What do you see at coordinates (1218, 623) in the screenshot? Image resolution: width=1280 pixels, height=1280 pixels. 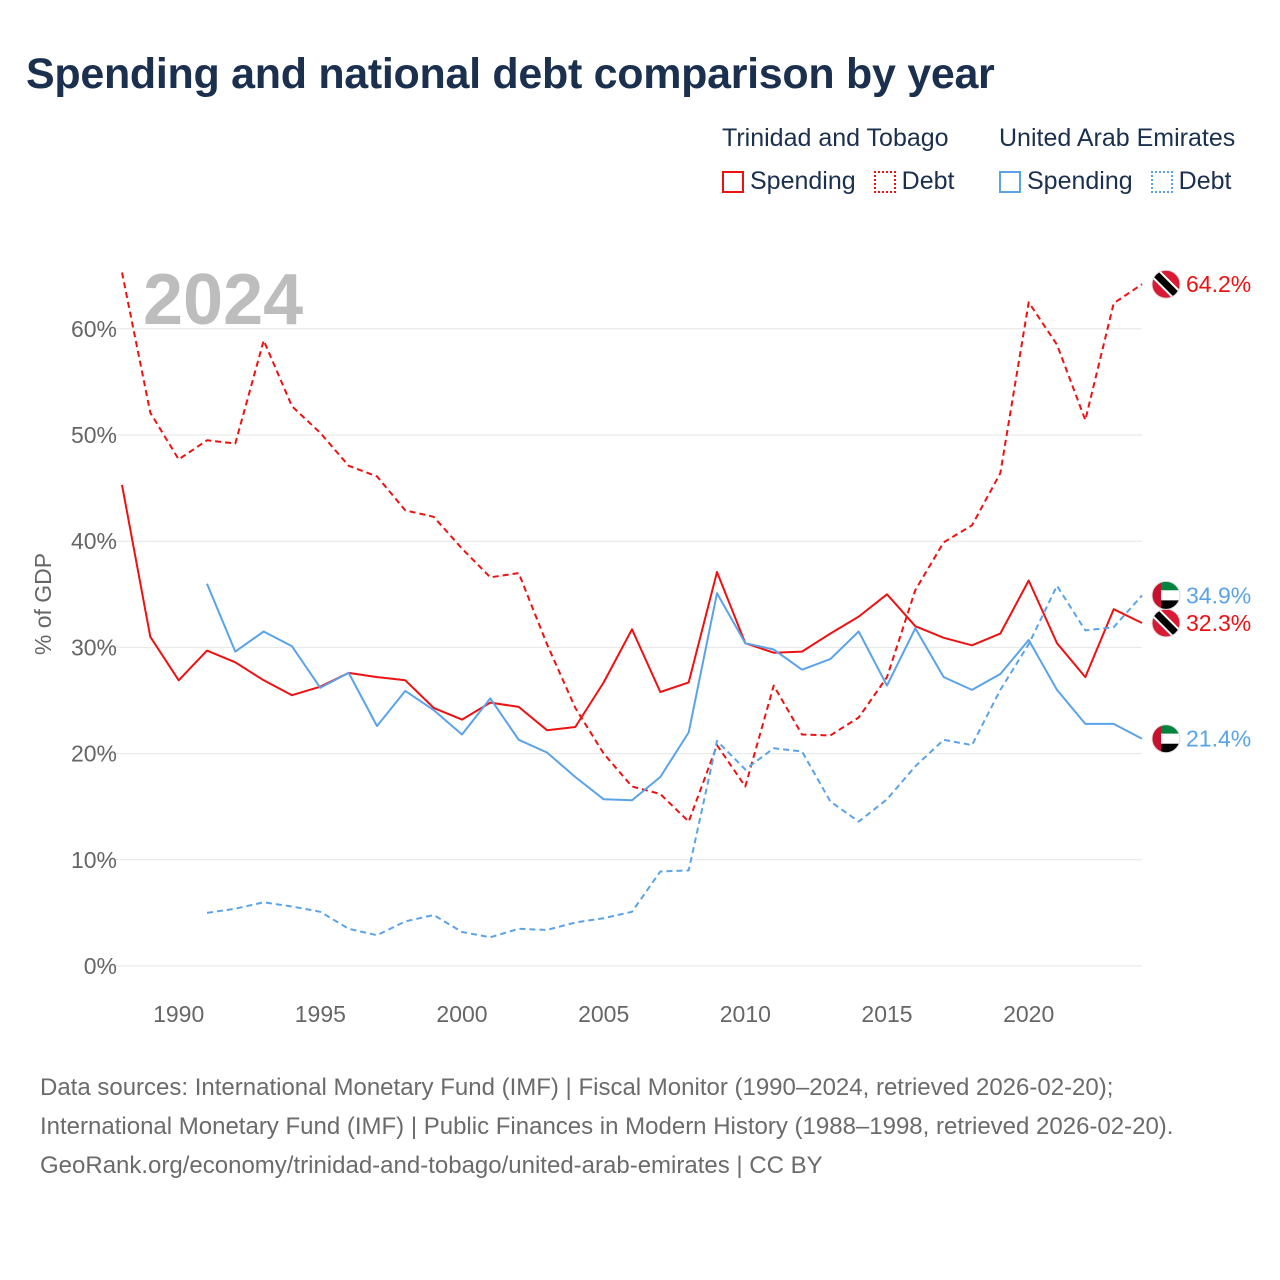 I see `end-value-label: 32.3%` at bounding box center [1218, 623].